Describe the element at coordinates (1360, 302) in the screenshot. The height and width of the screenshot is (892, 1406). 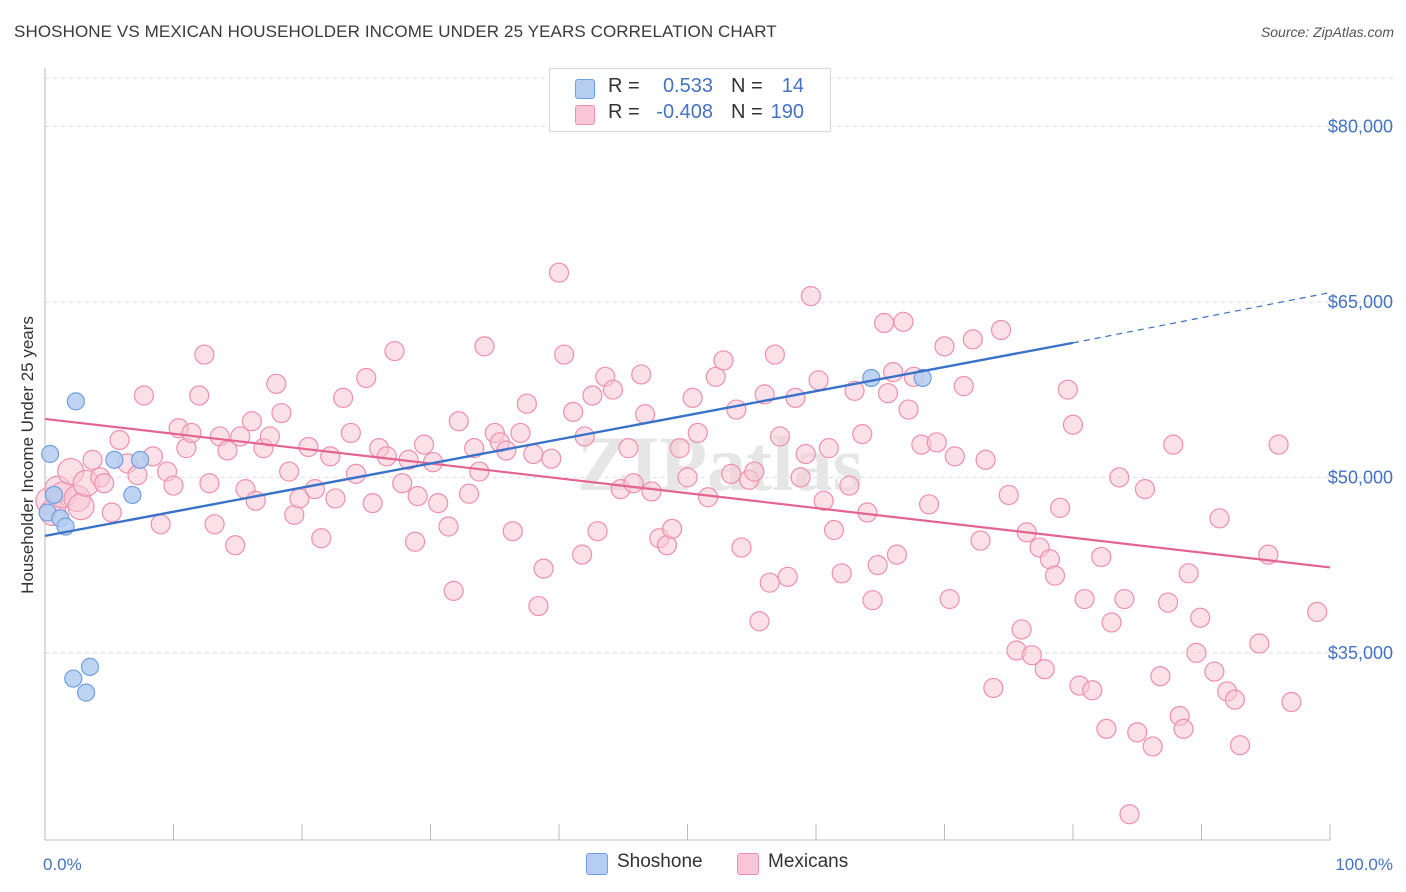
I see `y-tick-label: $65,000` at that location.